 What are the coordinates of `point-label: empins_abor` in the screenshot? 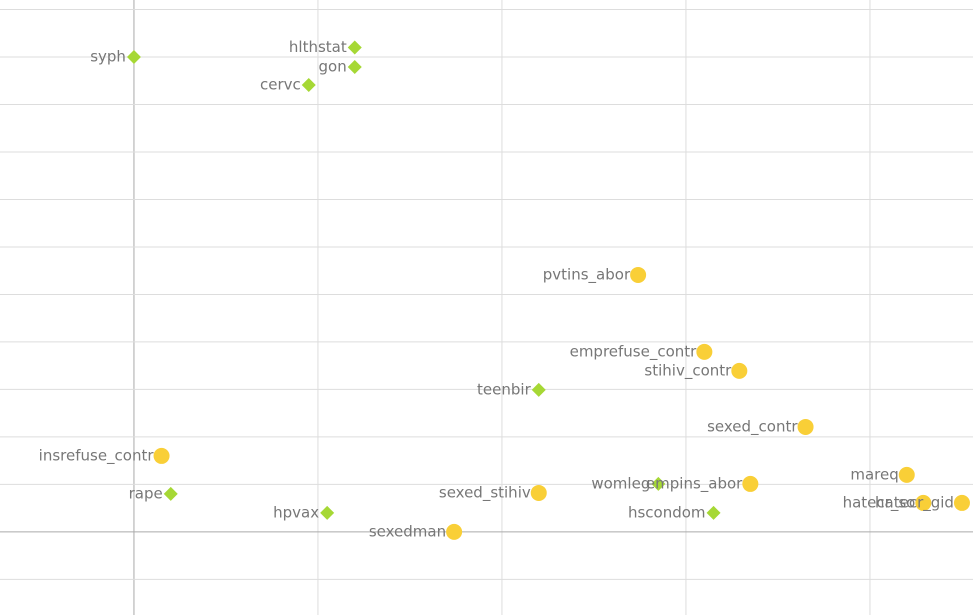 It's located at (694, 483).